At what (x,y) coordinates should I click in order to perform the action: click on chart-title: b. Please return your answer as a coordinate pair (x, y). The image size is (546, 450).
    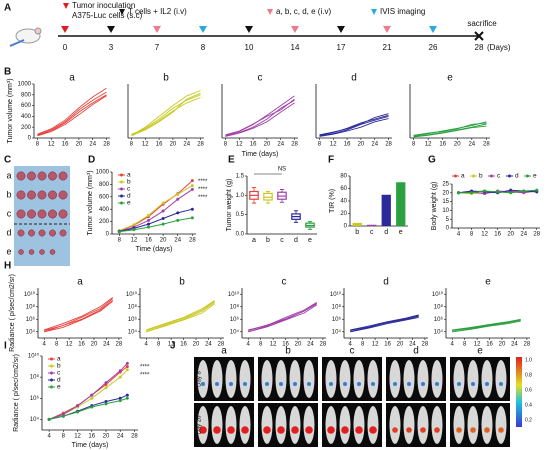
    Looking at the image, I should click on (166, 78).